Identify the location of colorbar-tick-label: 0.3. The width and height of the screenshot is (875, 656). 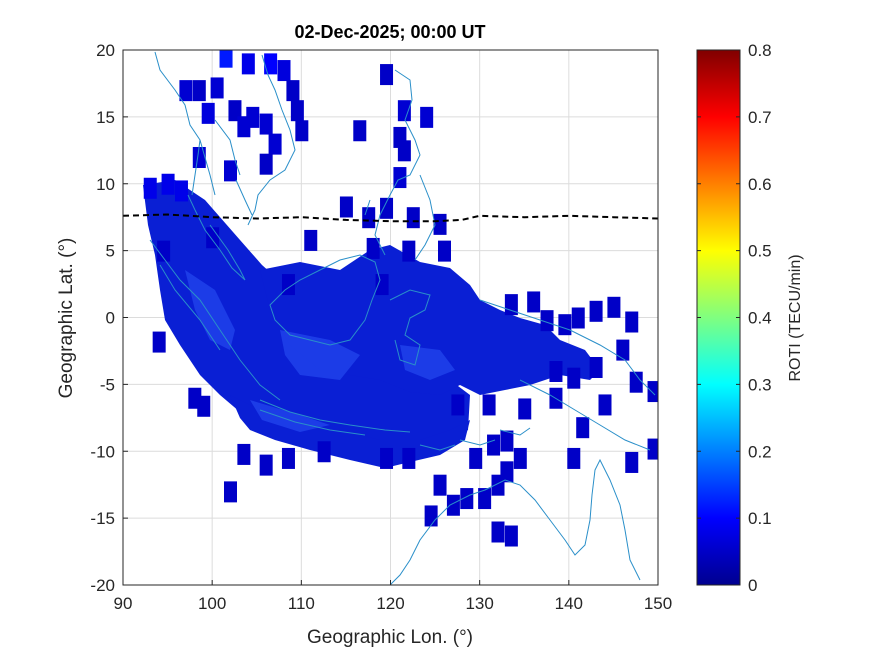
(760, 384).